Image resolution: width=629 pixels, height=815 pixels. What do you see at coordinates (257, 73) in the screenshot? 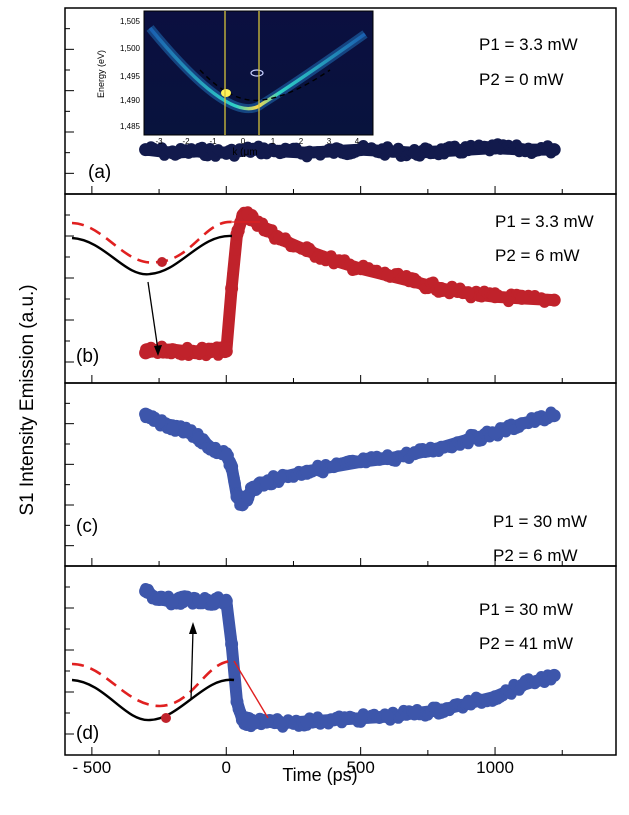
I see `inset-small-ring` at bounding box center [257, 73].